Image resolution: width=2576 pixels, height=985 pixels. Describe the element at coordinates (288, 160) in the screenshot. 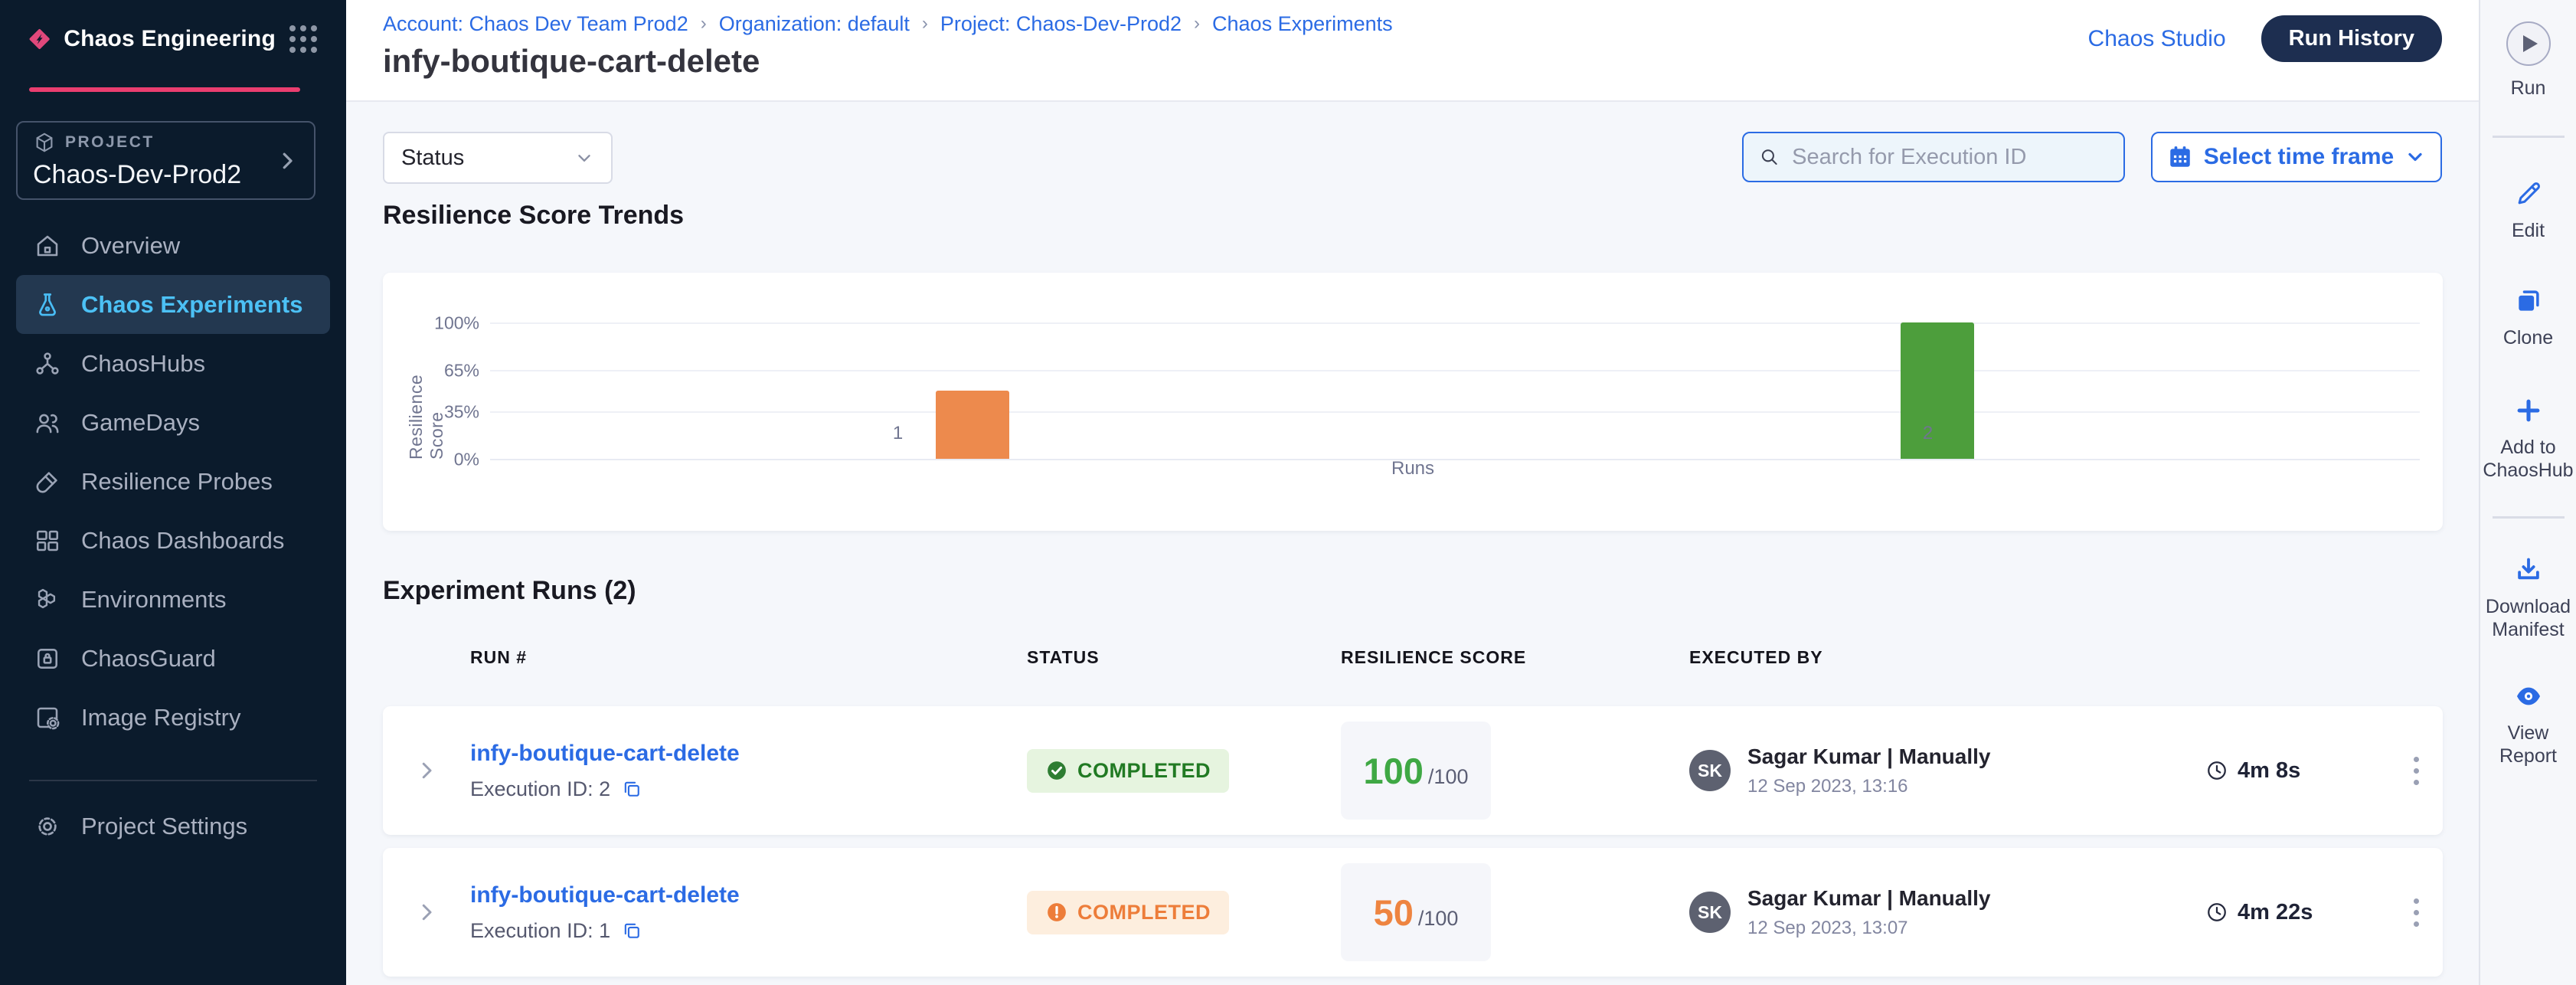

I see `chevron-right-icon` at that location.